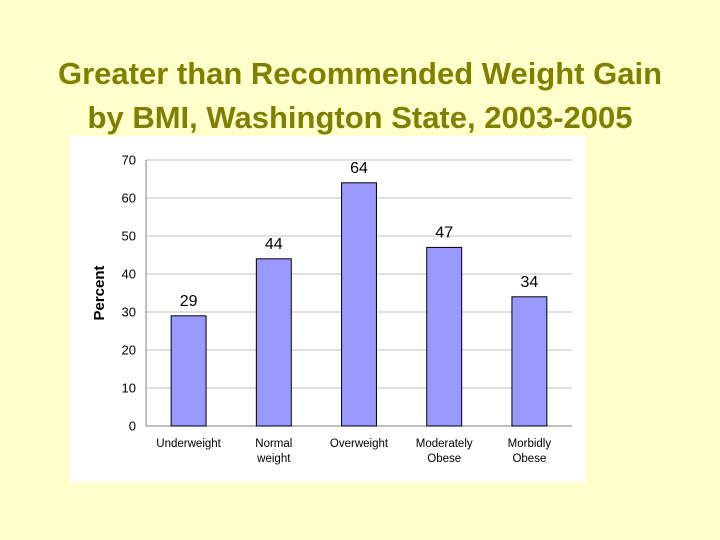  What do you see at coordinates (132, 426) in the screenshot?
I see `y-tick-label: 0` at bounding box center [132, 426].